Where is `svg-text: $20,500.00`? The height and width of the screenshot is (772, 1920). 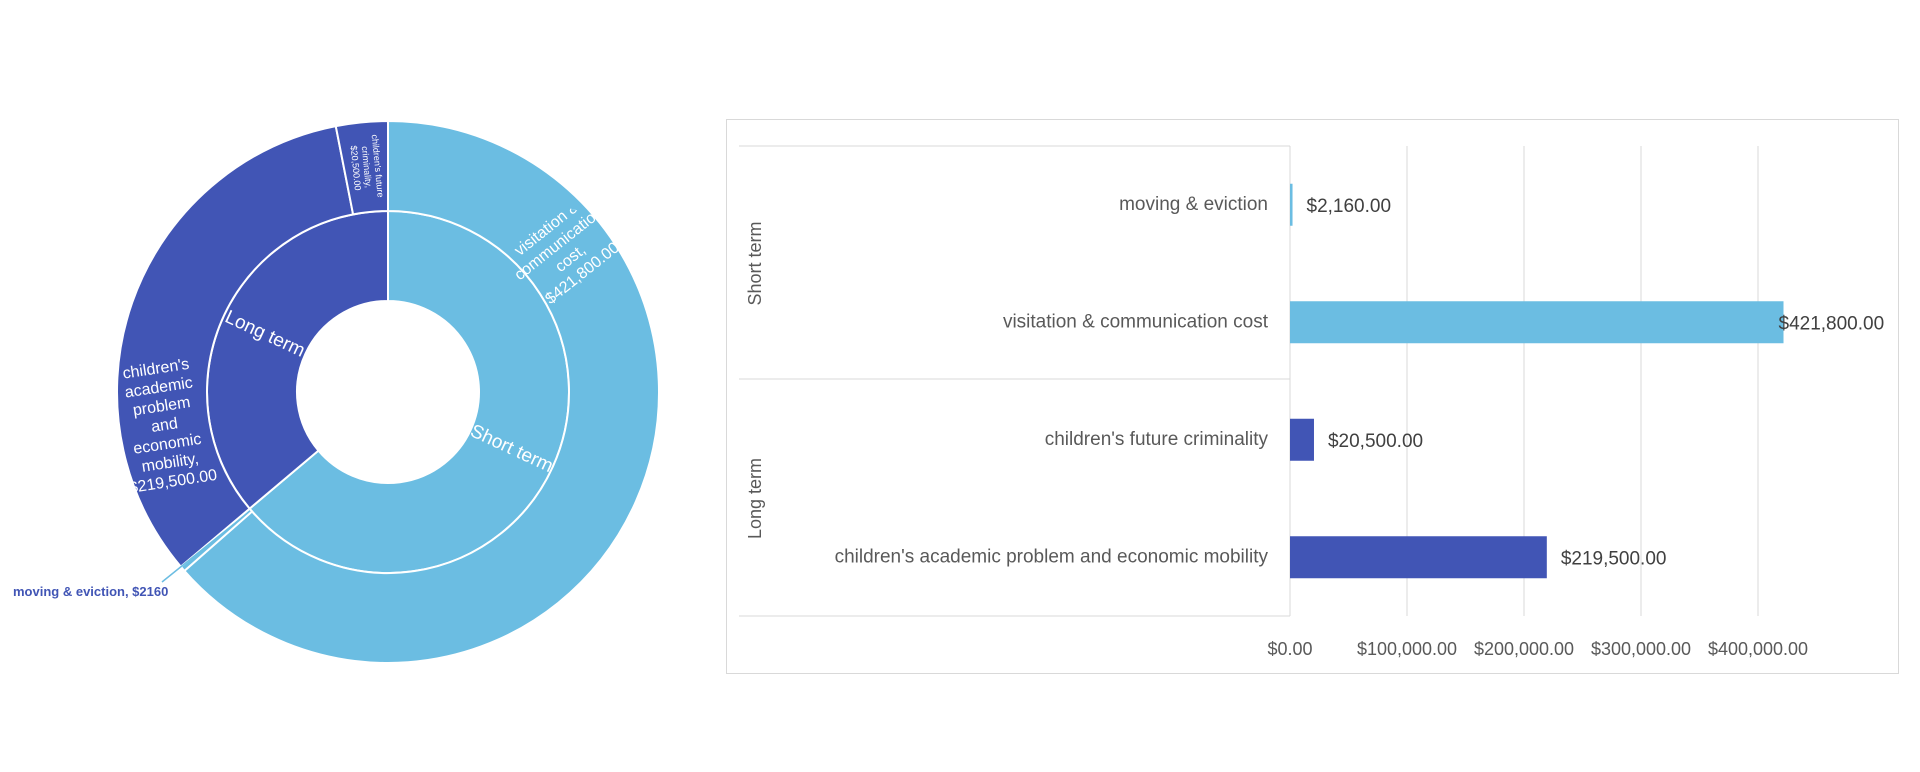 svg-text: $20,500.00 is located at coordinates (356, 168).